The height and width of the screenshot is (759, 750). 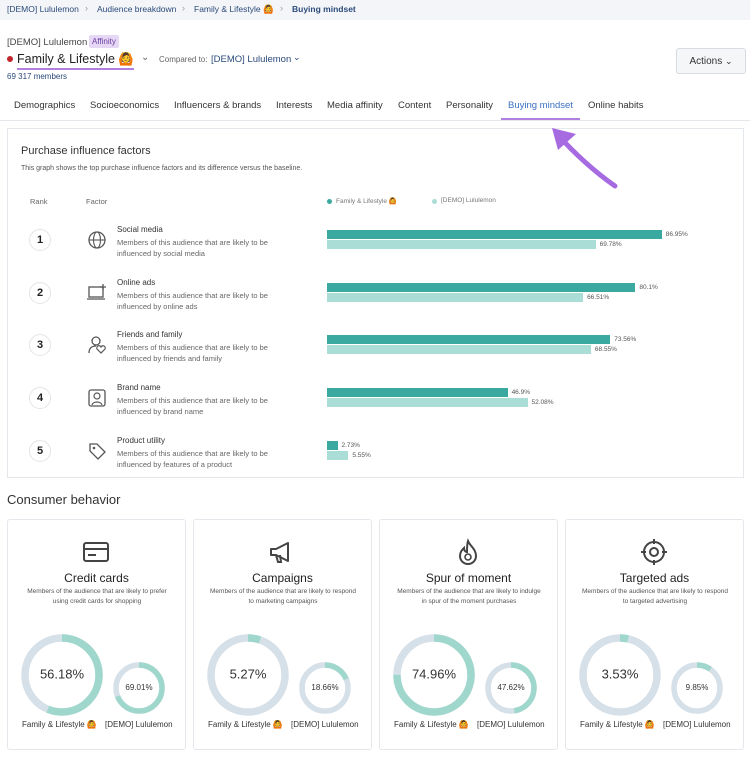 What do you see at coordinates (125, 105) in the screenshot?
I see `tab: Socioeconomics` at bounding box center [125, 105].